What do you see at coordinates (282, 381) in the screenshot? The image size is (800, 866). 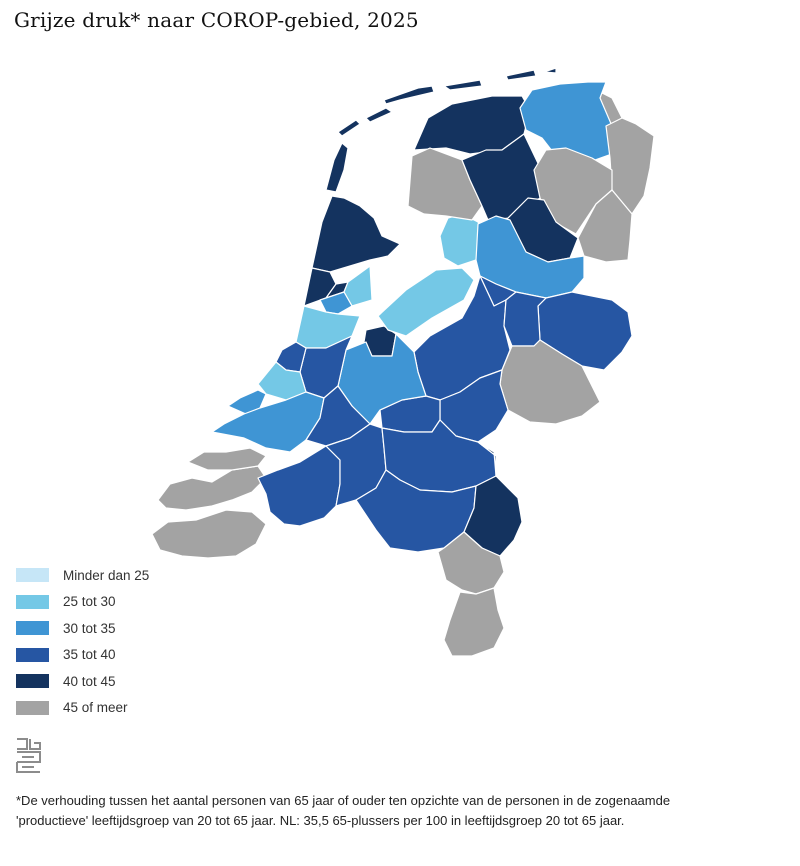 I see `region-aggl-s-gravenhage` at bounding box center [282, 381].